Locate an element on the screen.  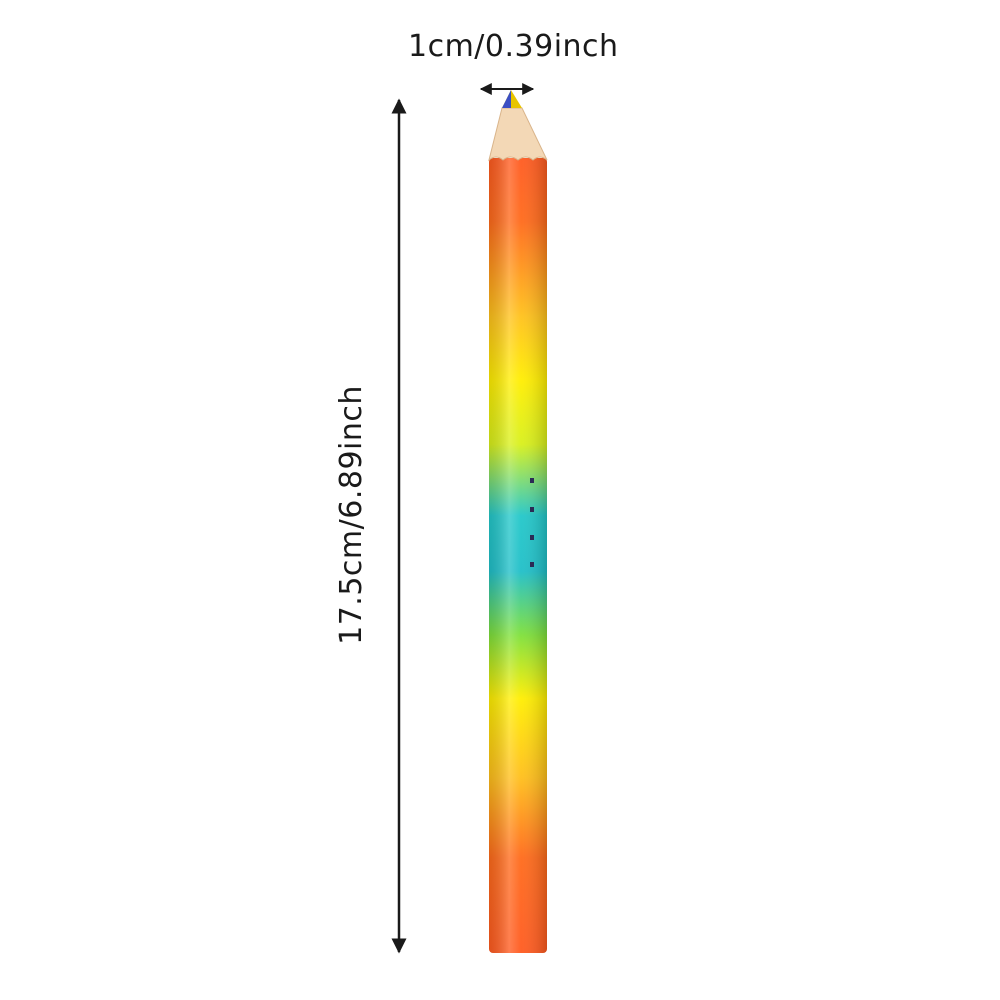
pencil is located at coordinates (518, 521).